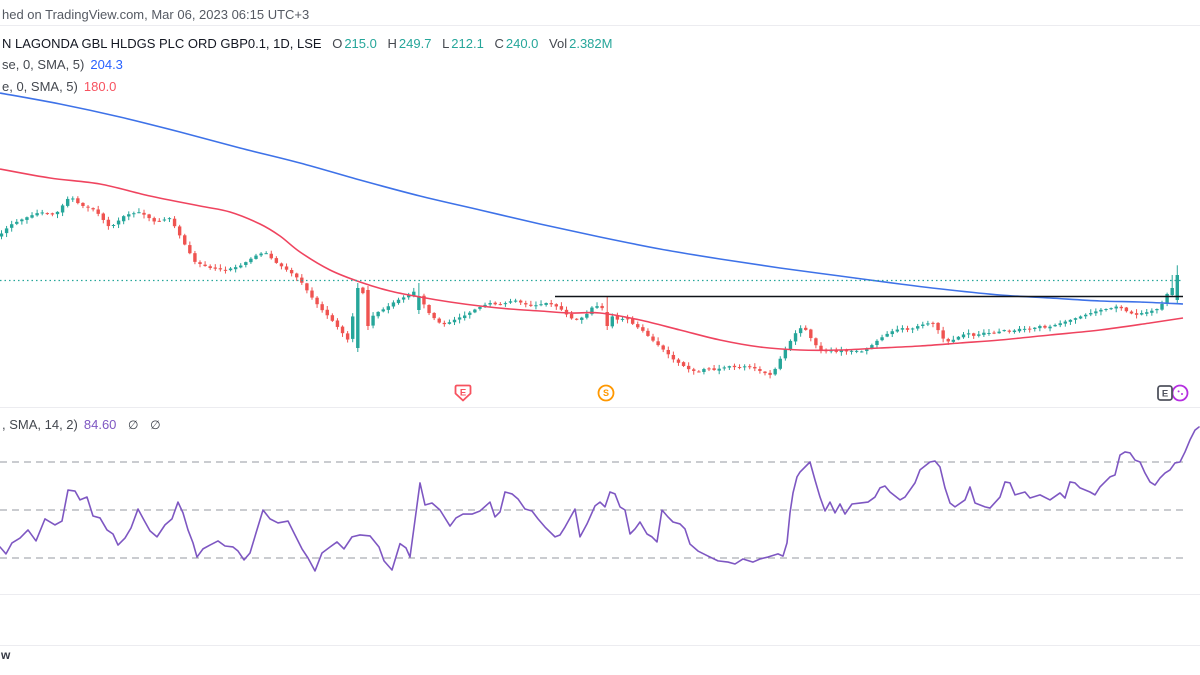  What do you see at coordinates (591, 43) in the screenshot?
I see `volume-value: 2.382M` at bounding box center [591, 43].